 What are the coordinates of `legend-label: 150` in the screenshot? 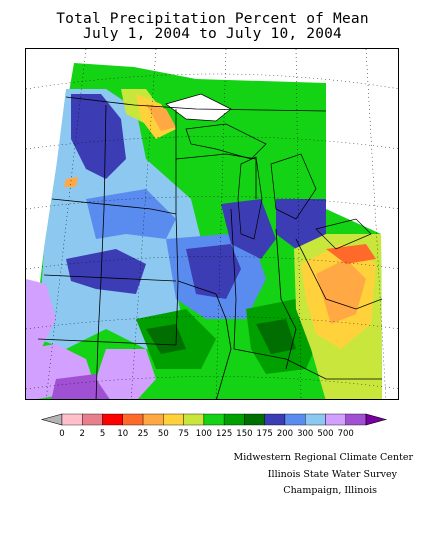 It's located at (244, 434).